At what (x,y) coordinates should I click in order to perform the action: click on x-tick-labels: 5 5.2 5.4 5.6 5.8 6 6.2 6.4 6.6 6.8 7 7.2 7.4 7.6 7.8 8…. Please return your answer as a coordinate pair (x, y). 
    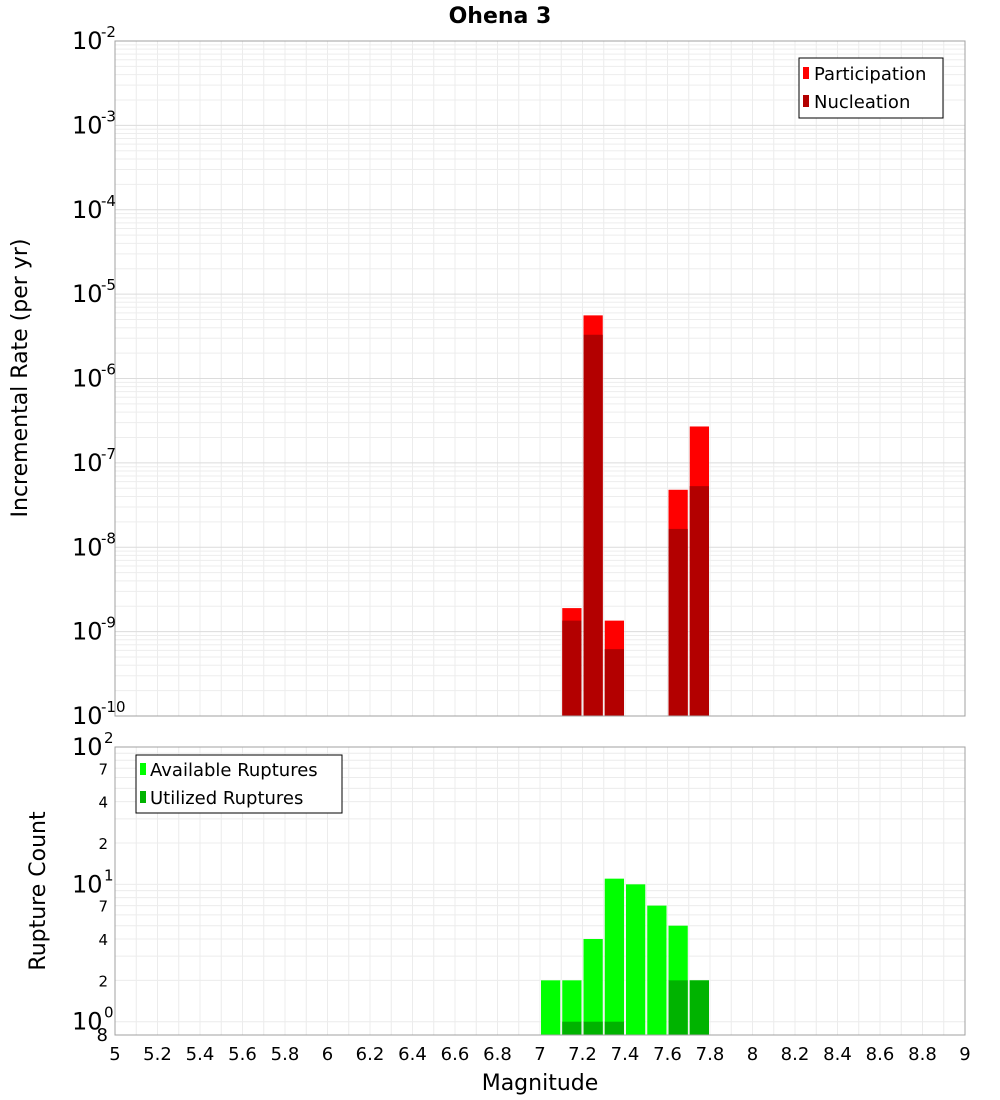
    Looking at the image, I should click on (539, 1054).